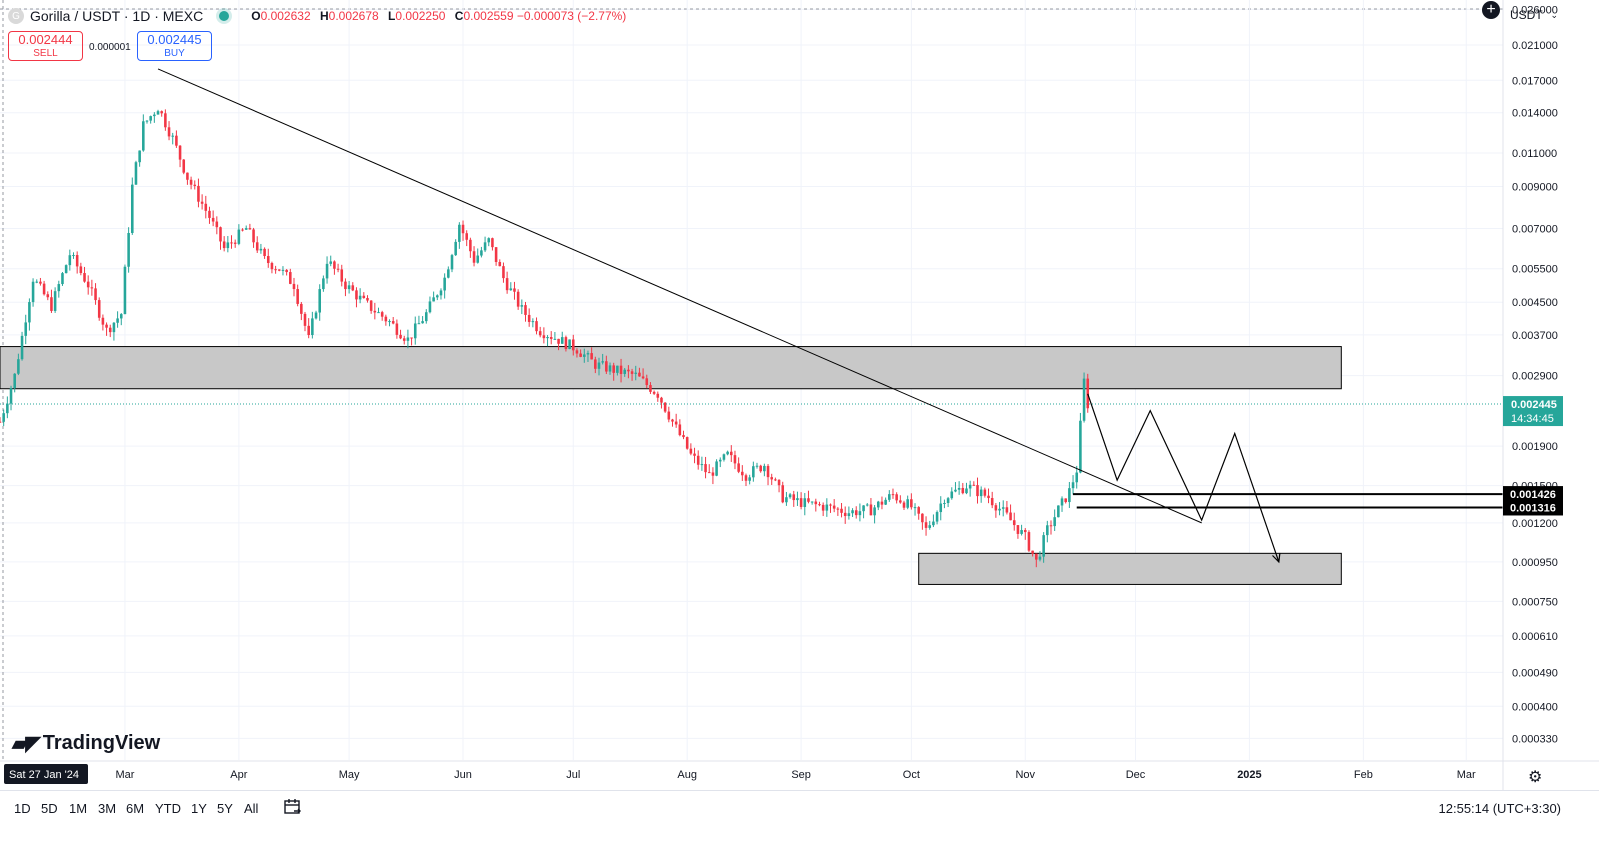 Image resolution: width=1599 pixels, height=844 pixels. What do you see at coordinates (107, 808) in the screenshot?
I see `range-button-3m: 3M` at bounding box center [107, 808].